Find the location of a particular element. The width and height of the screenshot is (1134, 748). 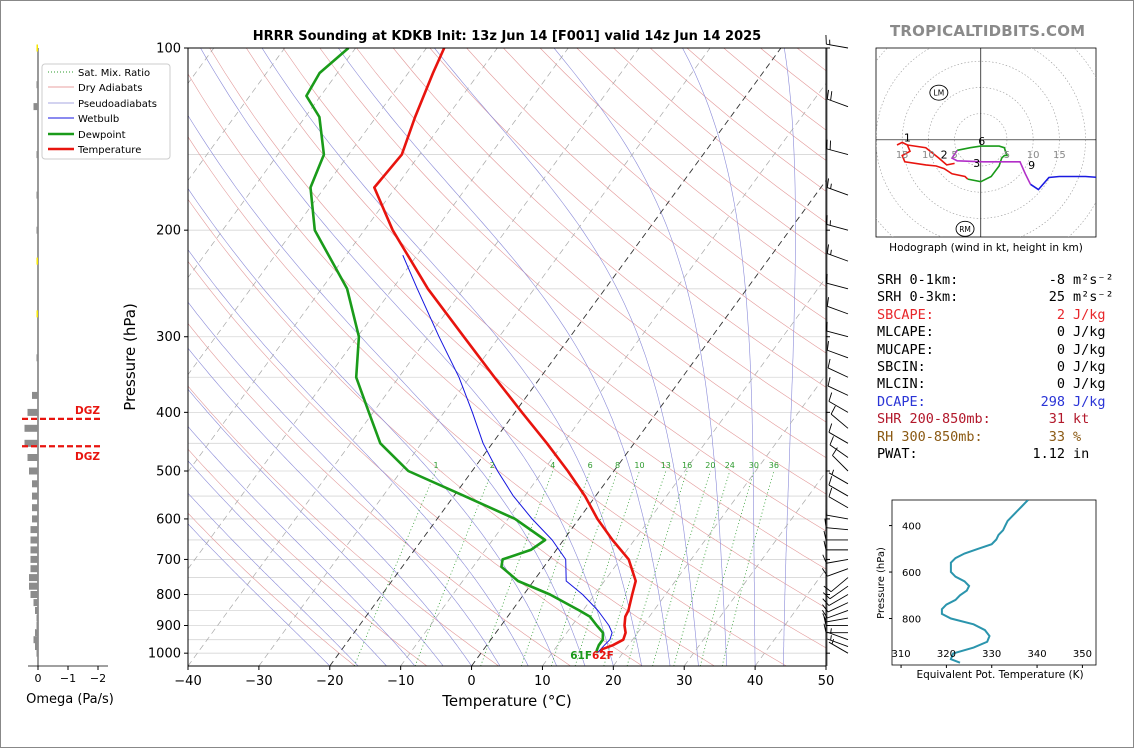

mixing-ratio-label: 30 is located at coordinates (754, 465).